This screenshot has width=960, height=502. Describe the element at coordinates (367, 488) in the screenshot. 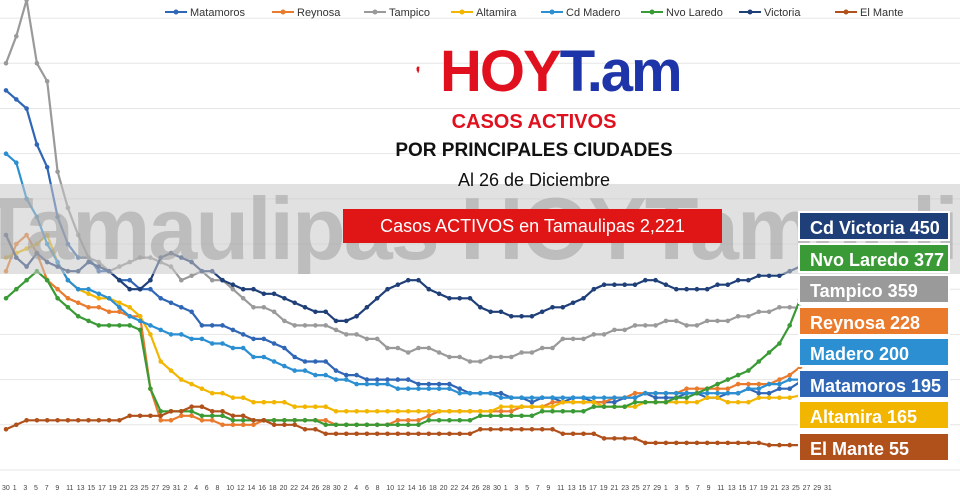

I see `x-tick-label: 6` at that location.